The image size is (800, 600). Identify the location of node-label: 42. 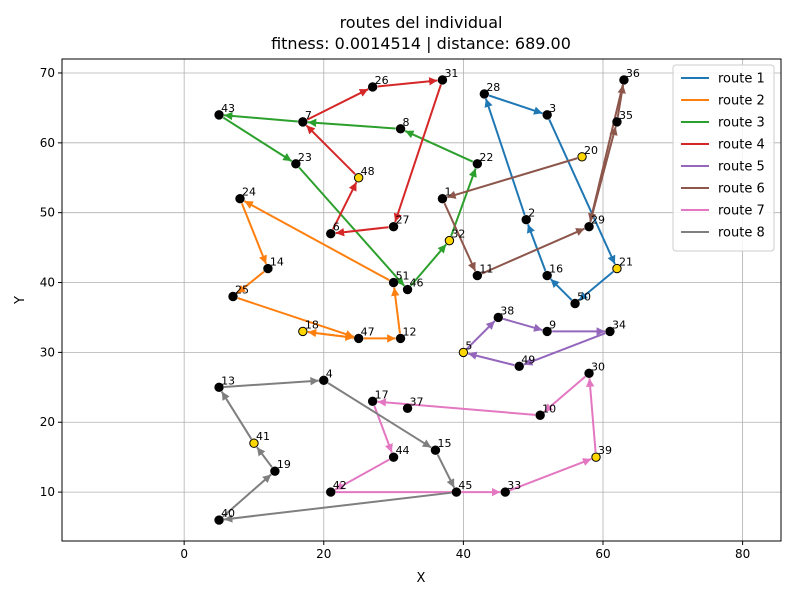
(340, 485).